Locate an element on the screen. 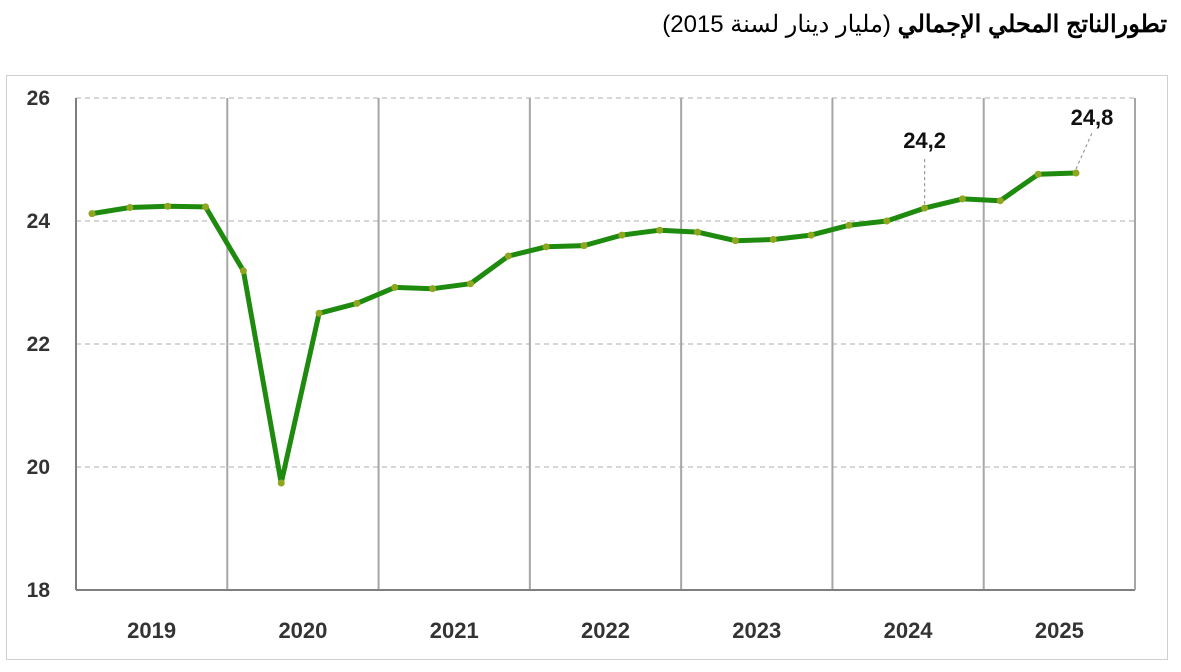  x-tick-label: 2019 is located at coordinates (151, 630).